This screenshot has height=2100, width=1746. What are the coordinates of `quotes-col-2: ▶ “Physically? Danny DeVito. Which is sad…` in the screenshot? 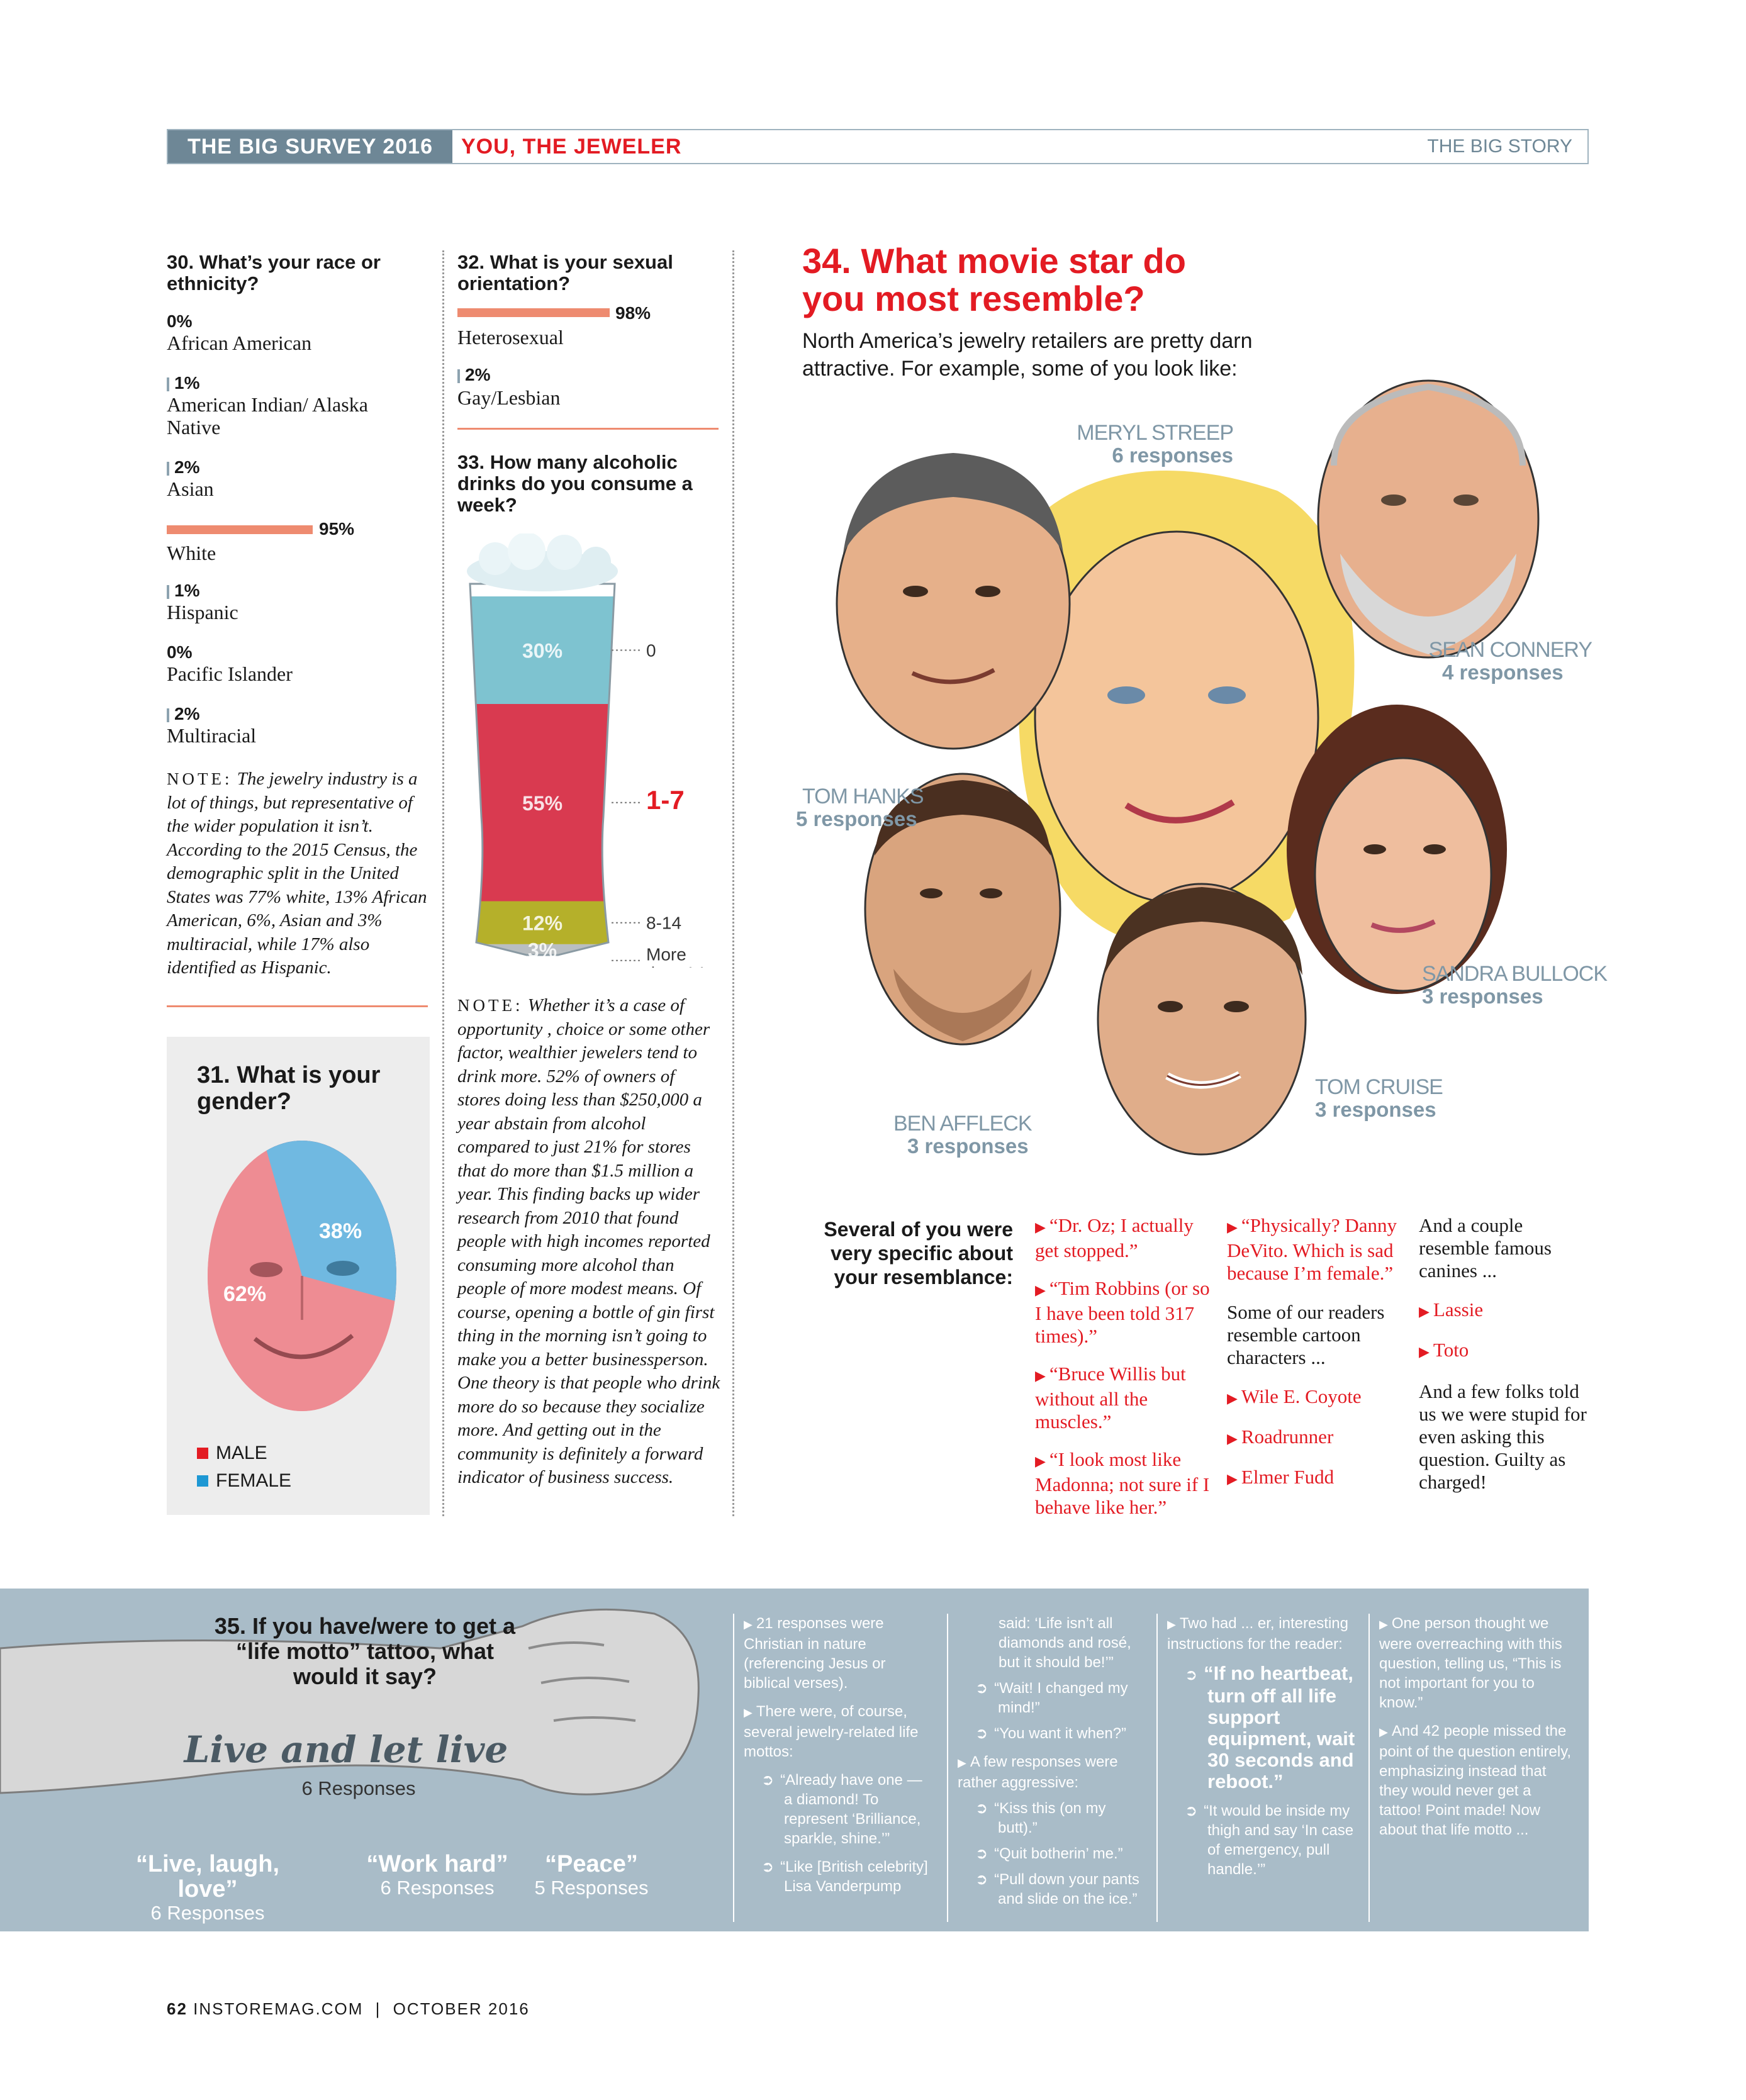 It's located at (1318, 1352).